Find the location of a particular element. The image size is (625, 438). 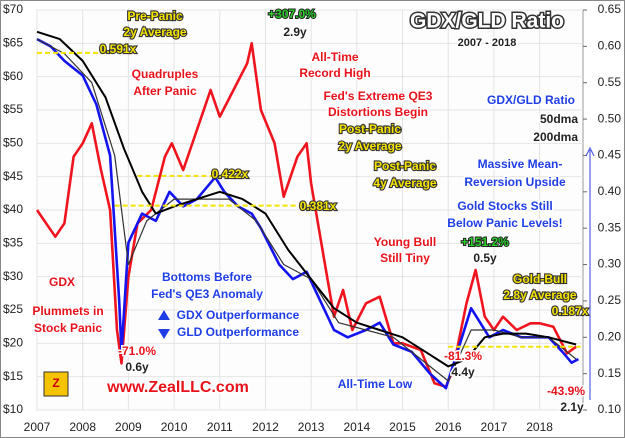

x-tick-label: 2007 is located at coordinates (37, 427).